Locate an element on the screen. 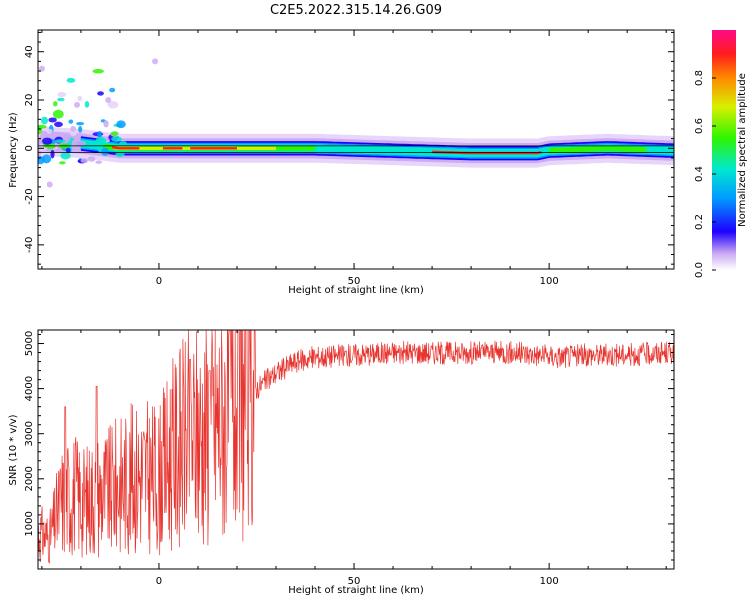 Image resolution: width=750 pixels, height=600 pixels. colorbar-tick-label: 0.0 is located at coordinates (699, 270).